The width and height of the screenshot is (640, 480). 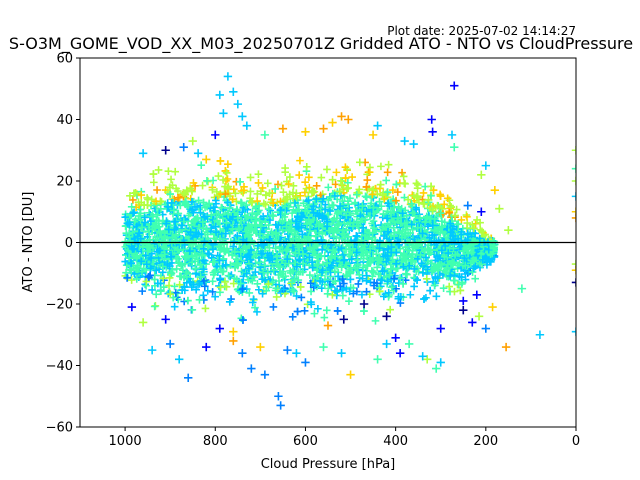 What do you see at coordinates (59, 366) in the screenshot?
I see `y-tick-label: −40` at bounding box center [59, 366].